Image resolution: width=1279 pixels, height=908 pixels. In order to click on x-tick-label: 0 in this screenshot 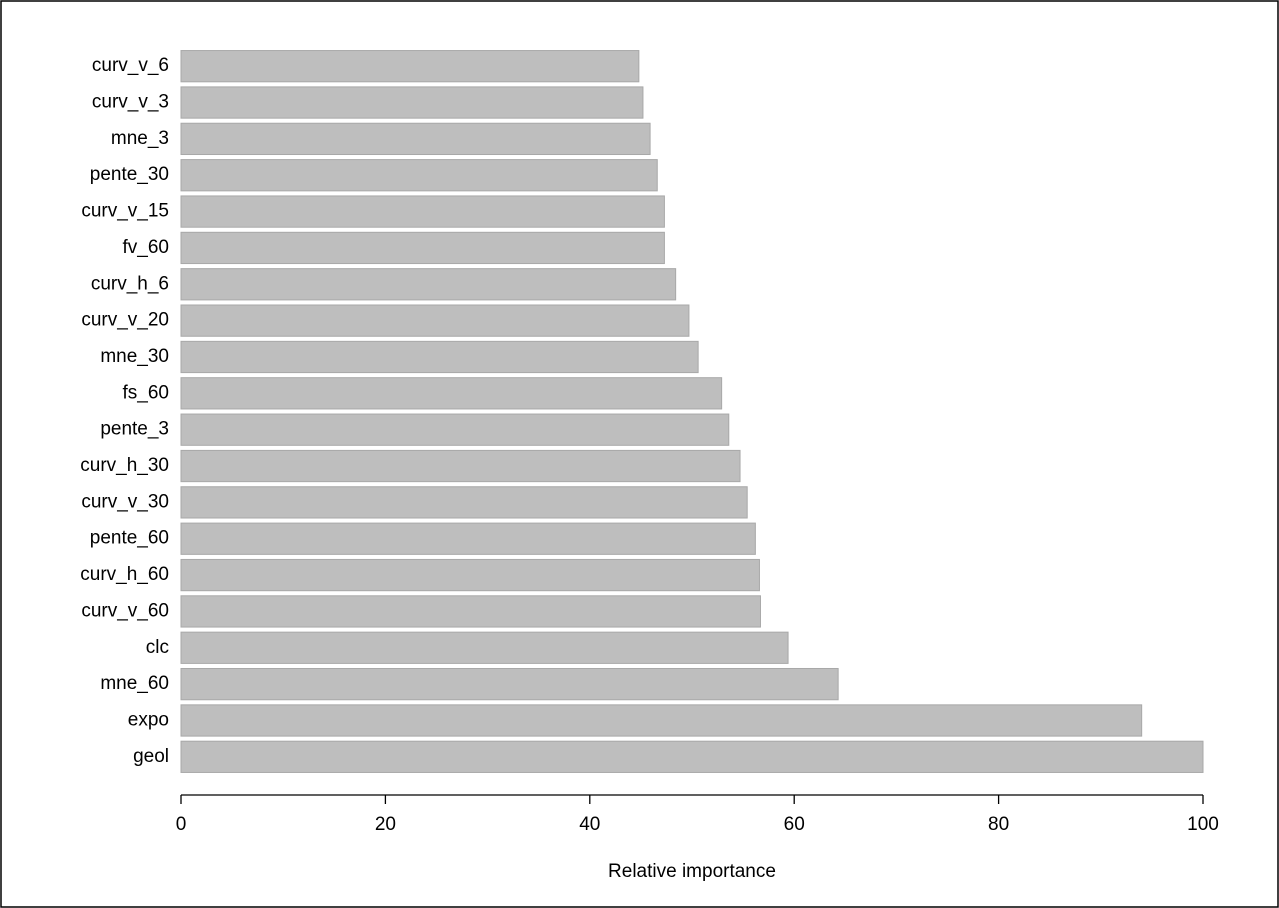, I will do `click(181, 824)`.